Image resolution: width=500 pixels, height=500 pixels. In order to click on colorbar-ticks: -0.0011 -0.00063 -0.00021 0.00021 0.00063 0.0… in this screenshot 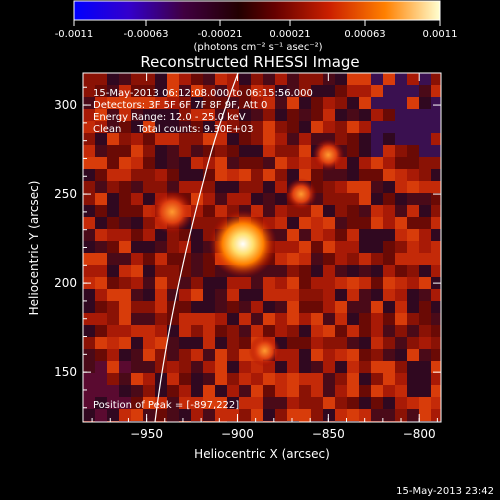, I will do `click(256, 30)`.